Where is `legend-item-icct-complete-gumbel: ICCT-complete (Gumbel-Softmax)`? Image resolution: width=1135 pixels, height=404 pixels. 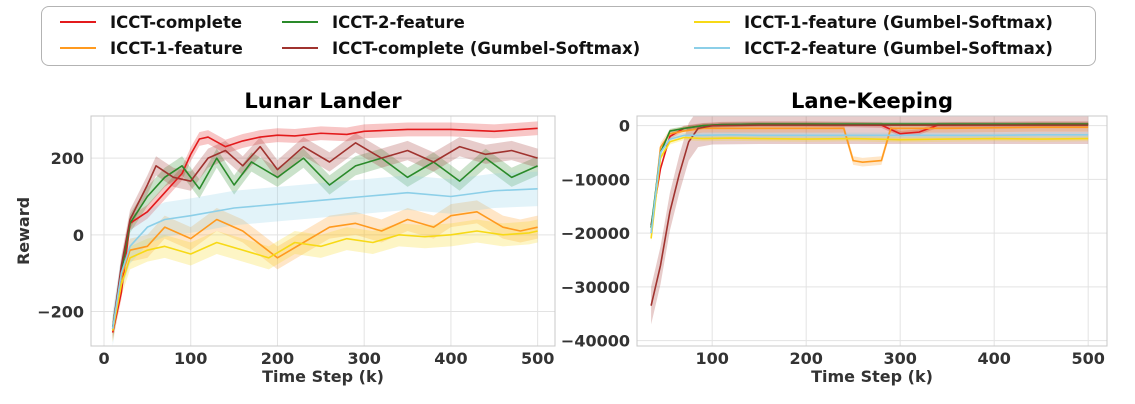 legend-item-icct-complete-gumbel: ICCT-complete (Gumbel-Softmax) is located at coordinates (461, 48).